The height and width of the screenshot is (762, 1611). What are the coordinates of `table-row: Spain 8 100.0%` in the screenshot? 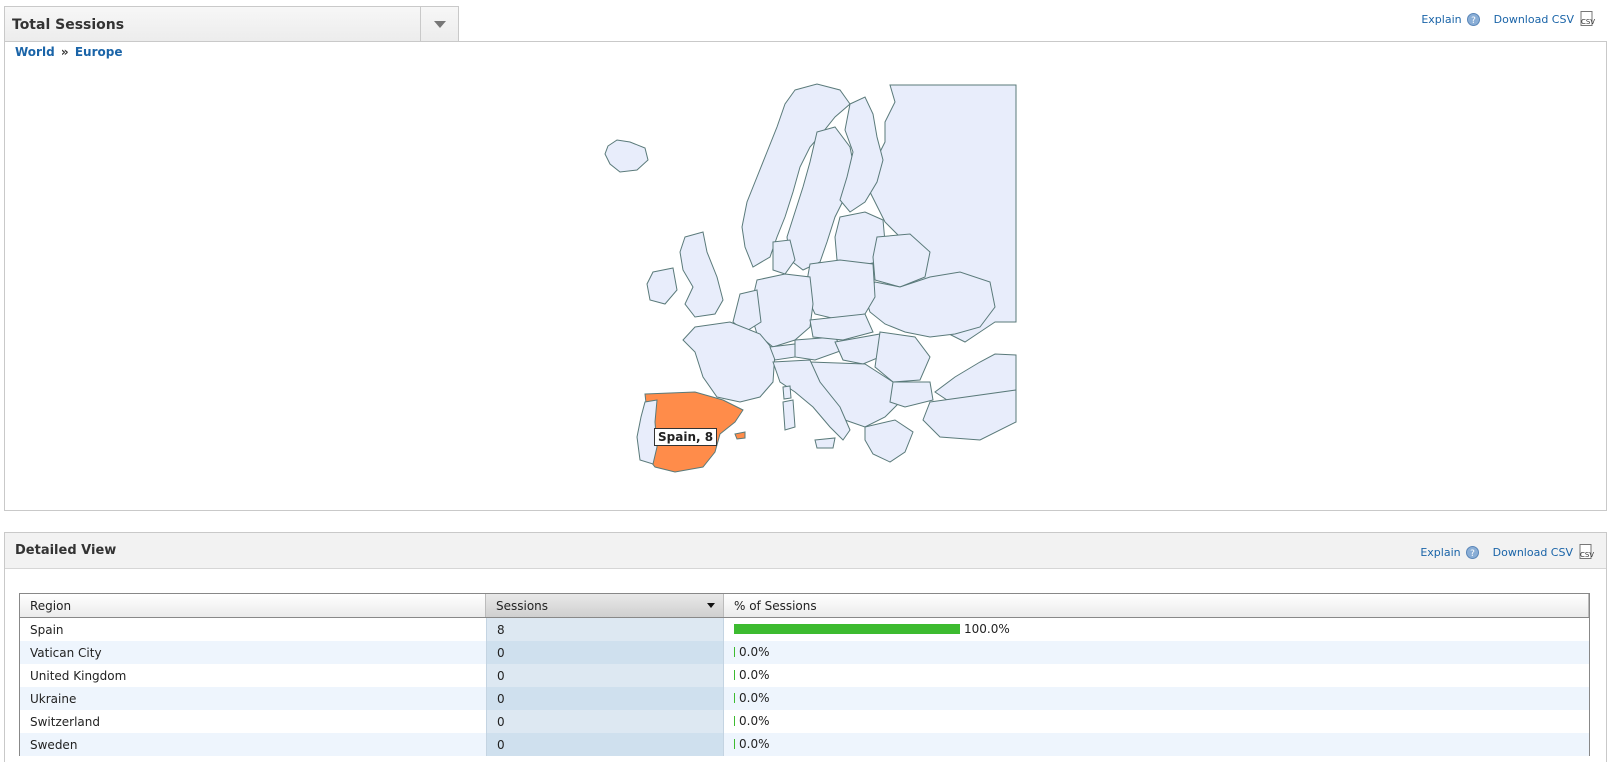 It's located at (804, 629).